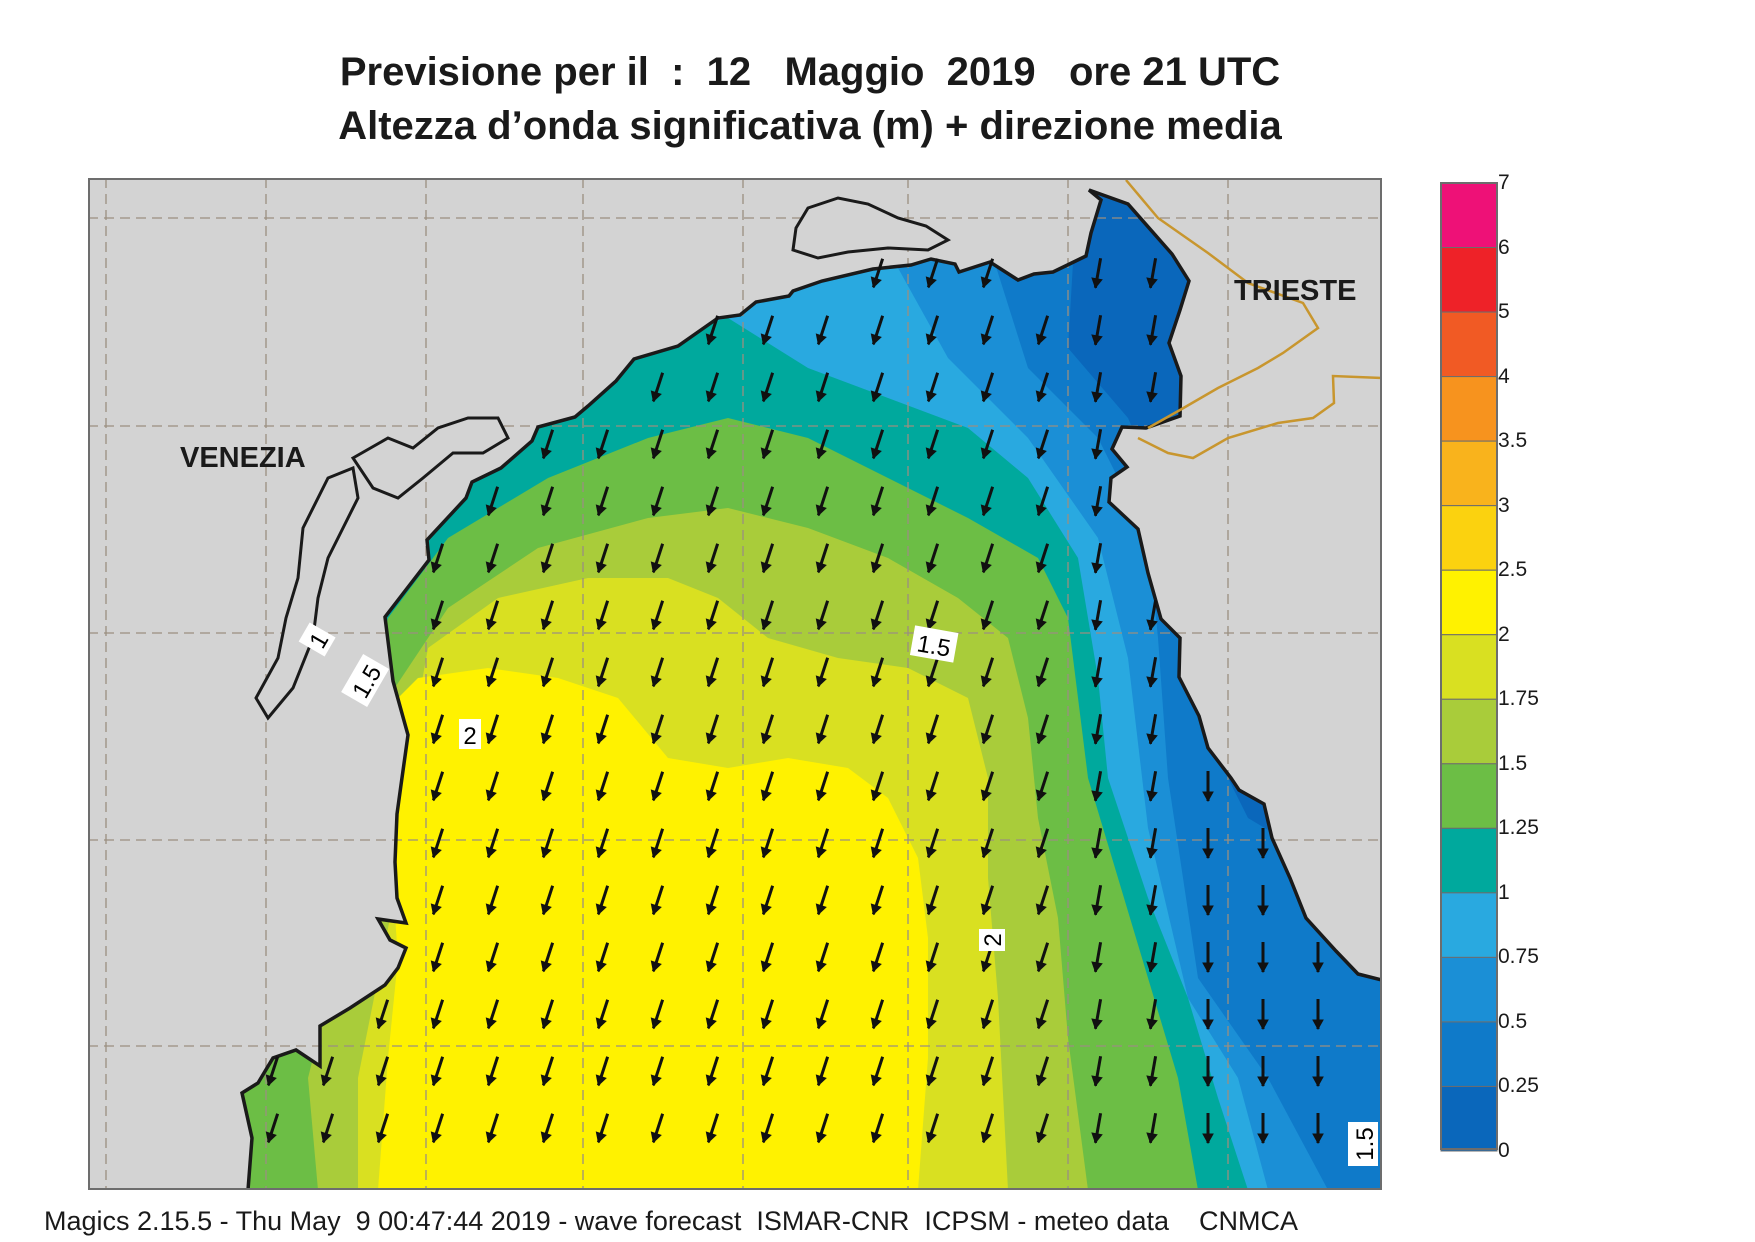 This screenshot has height=1242, width=1755. What do you see at coordinates (1513, 1021) in the screenshot?
I see `colorbar-label: 0.5` at bounding box center [1513, 1021].